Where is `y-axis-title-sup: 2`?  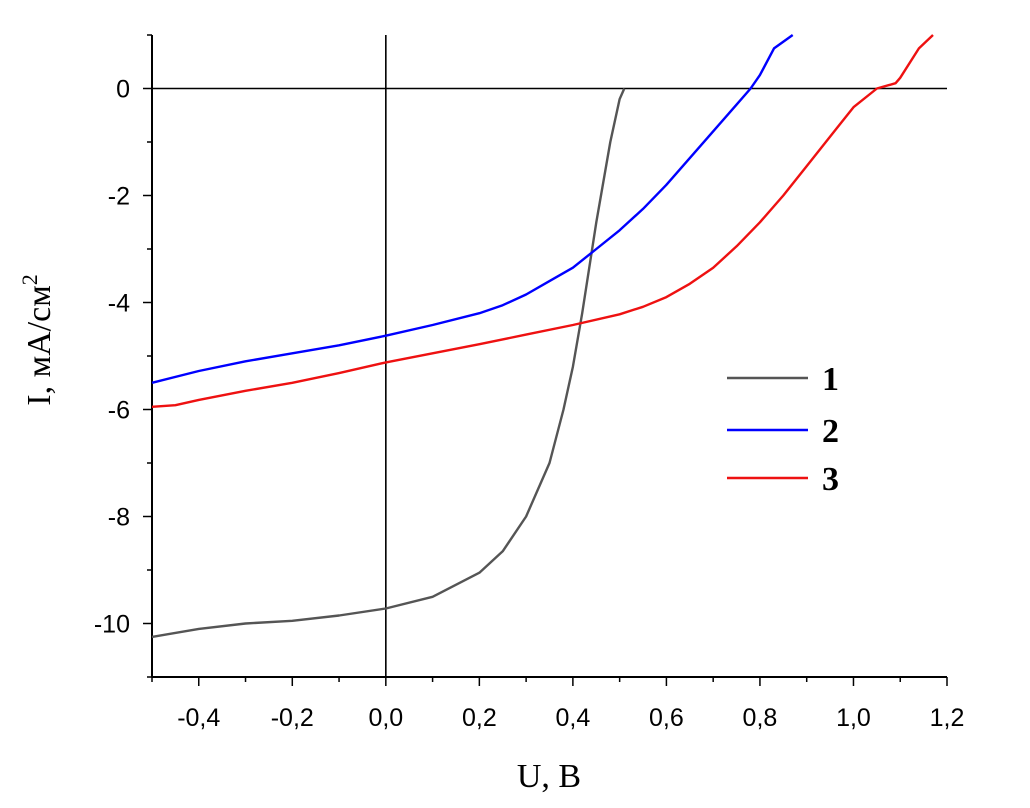 y-axis-title-sup: 2 is located at coordinates (29, 279).